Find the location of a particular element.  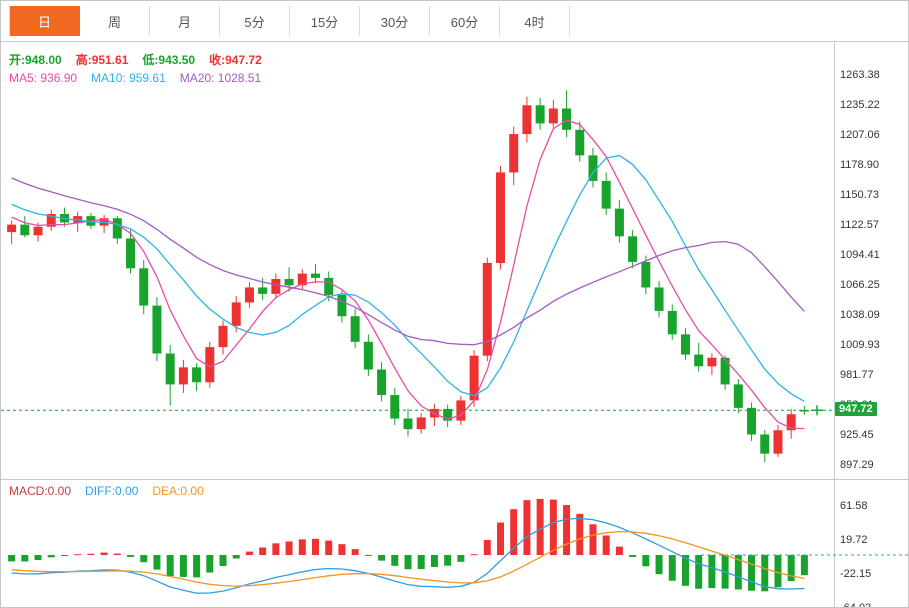

current-price-tag: 947.72 is located at coordinates (856, 409).